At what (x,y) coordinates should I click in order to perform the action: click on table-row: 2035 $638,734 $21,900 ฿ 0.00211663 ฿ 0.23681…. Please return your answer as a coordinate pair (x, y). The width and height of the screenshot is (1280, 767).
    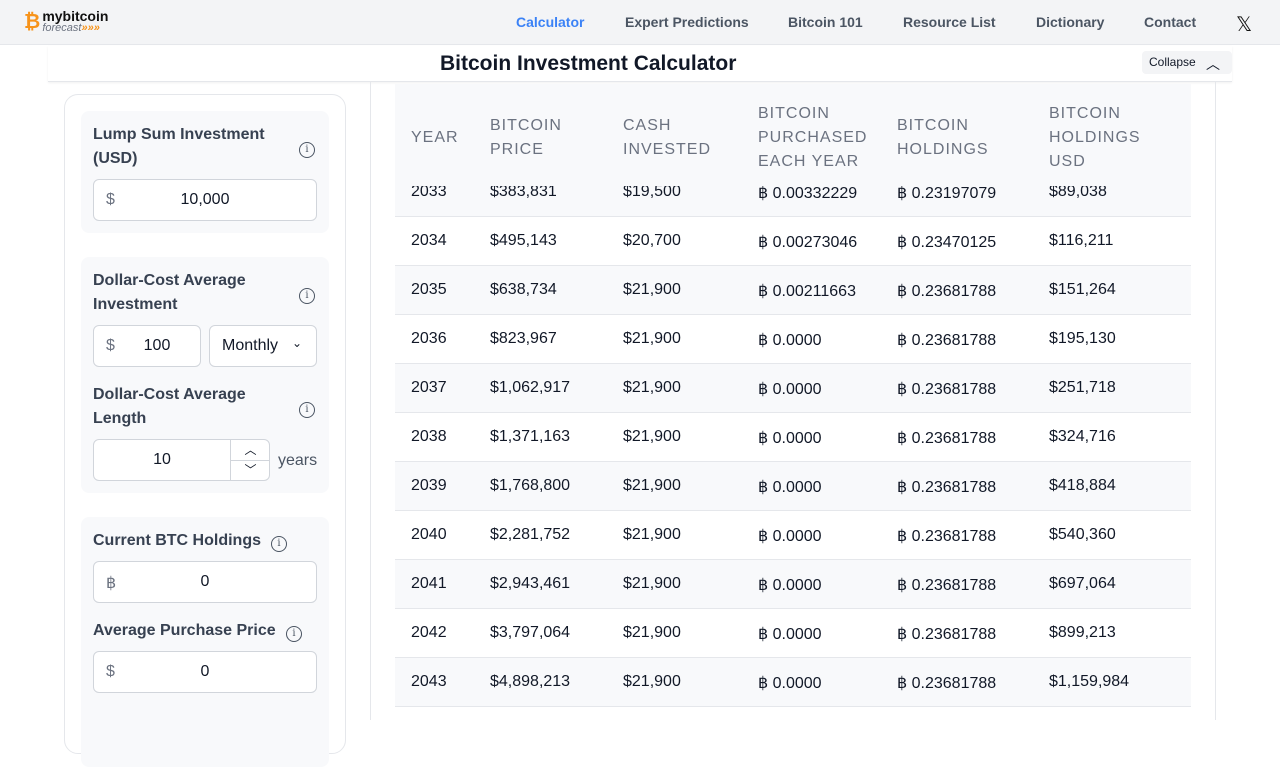
    Looking at the image, I should click on (793, 290).